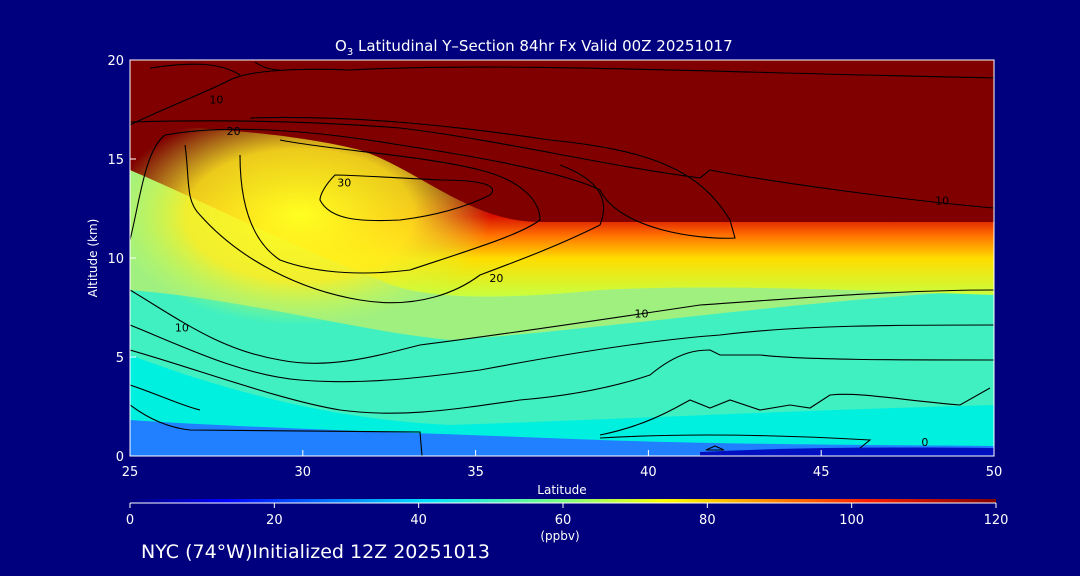  I want to click on contour-label: 0, so click(924, 442).